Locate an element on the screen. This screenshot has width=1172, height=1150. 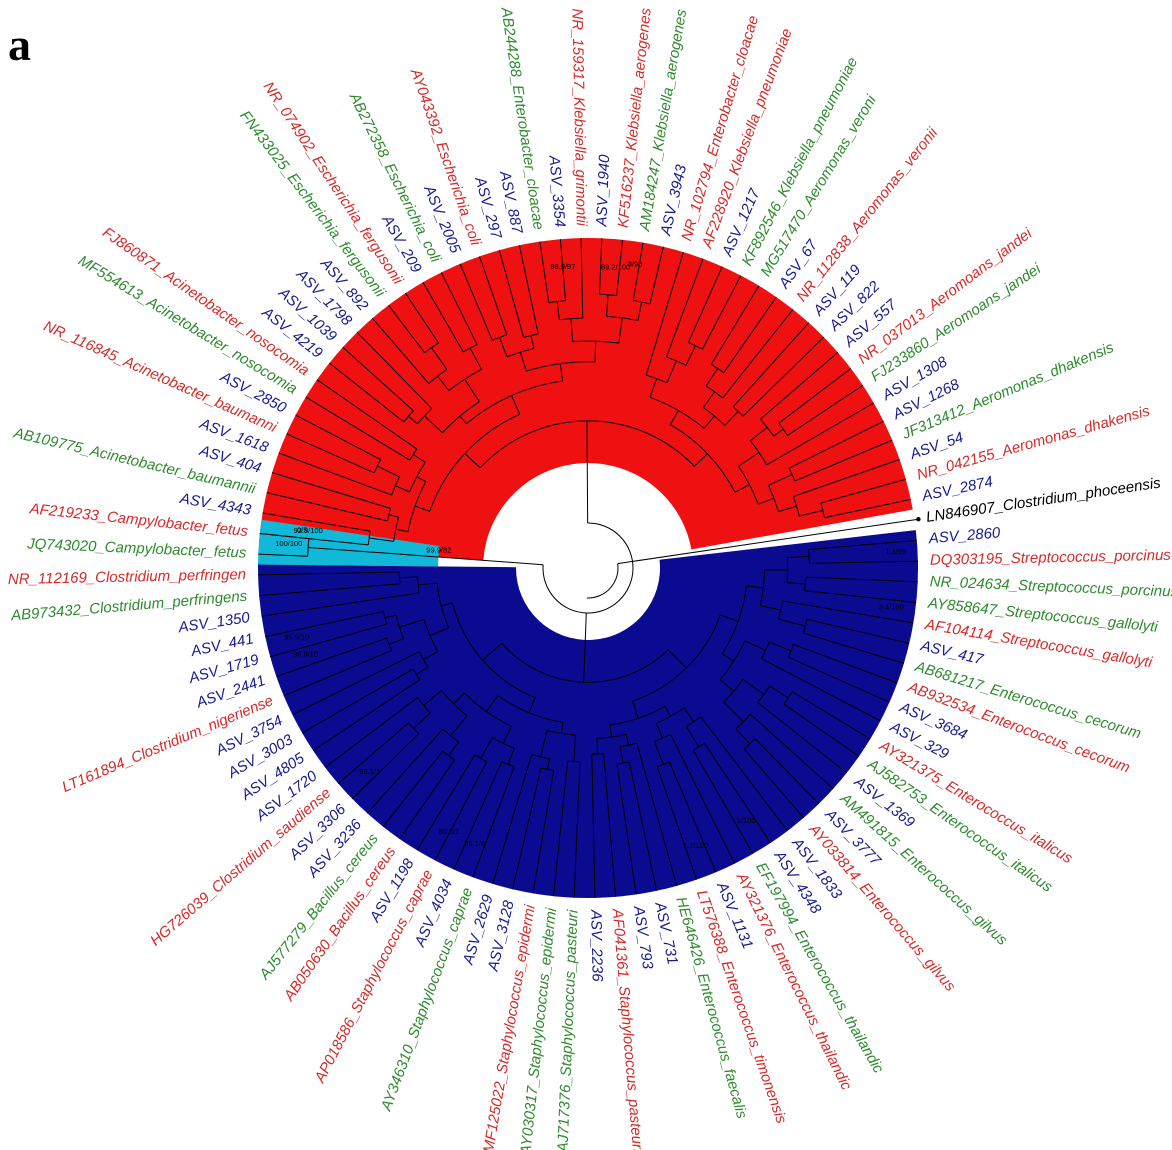
support-value: 100/100 is located at coordinates (288, 543).